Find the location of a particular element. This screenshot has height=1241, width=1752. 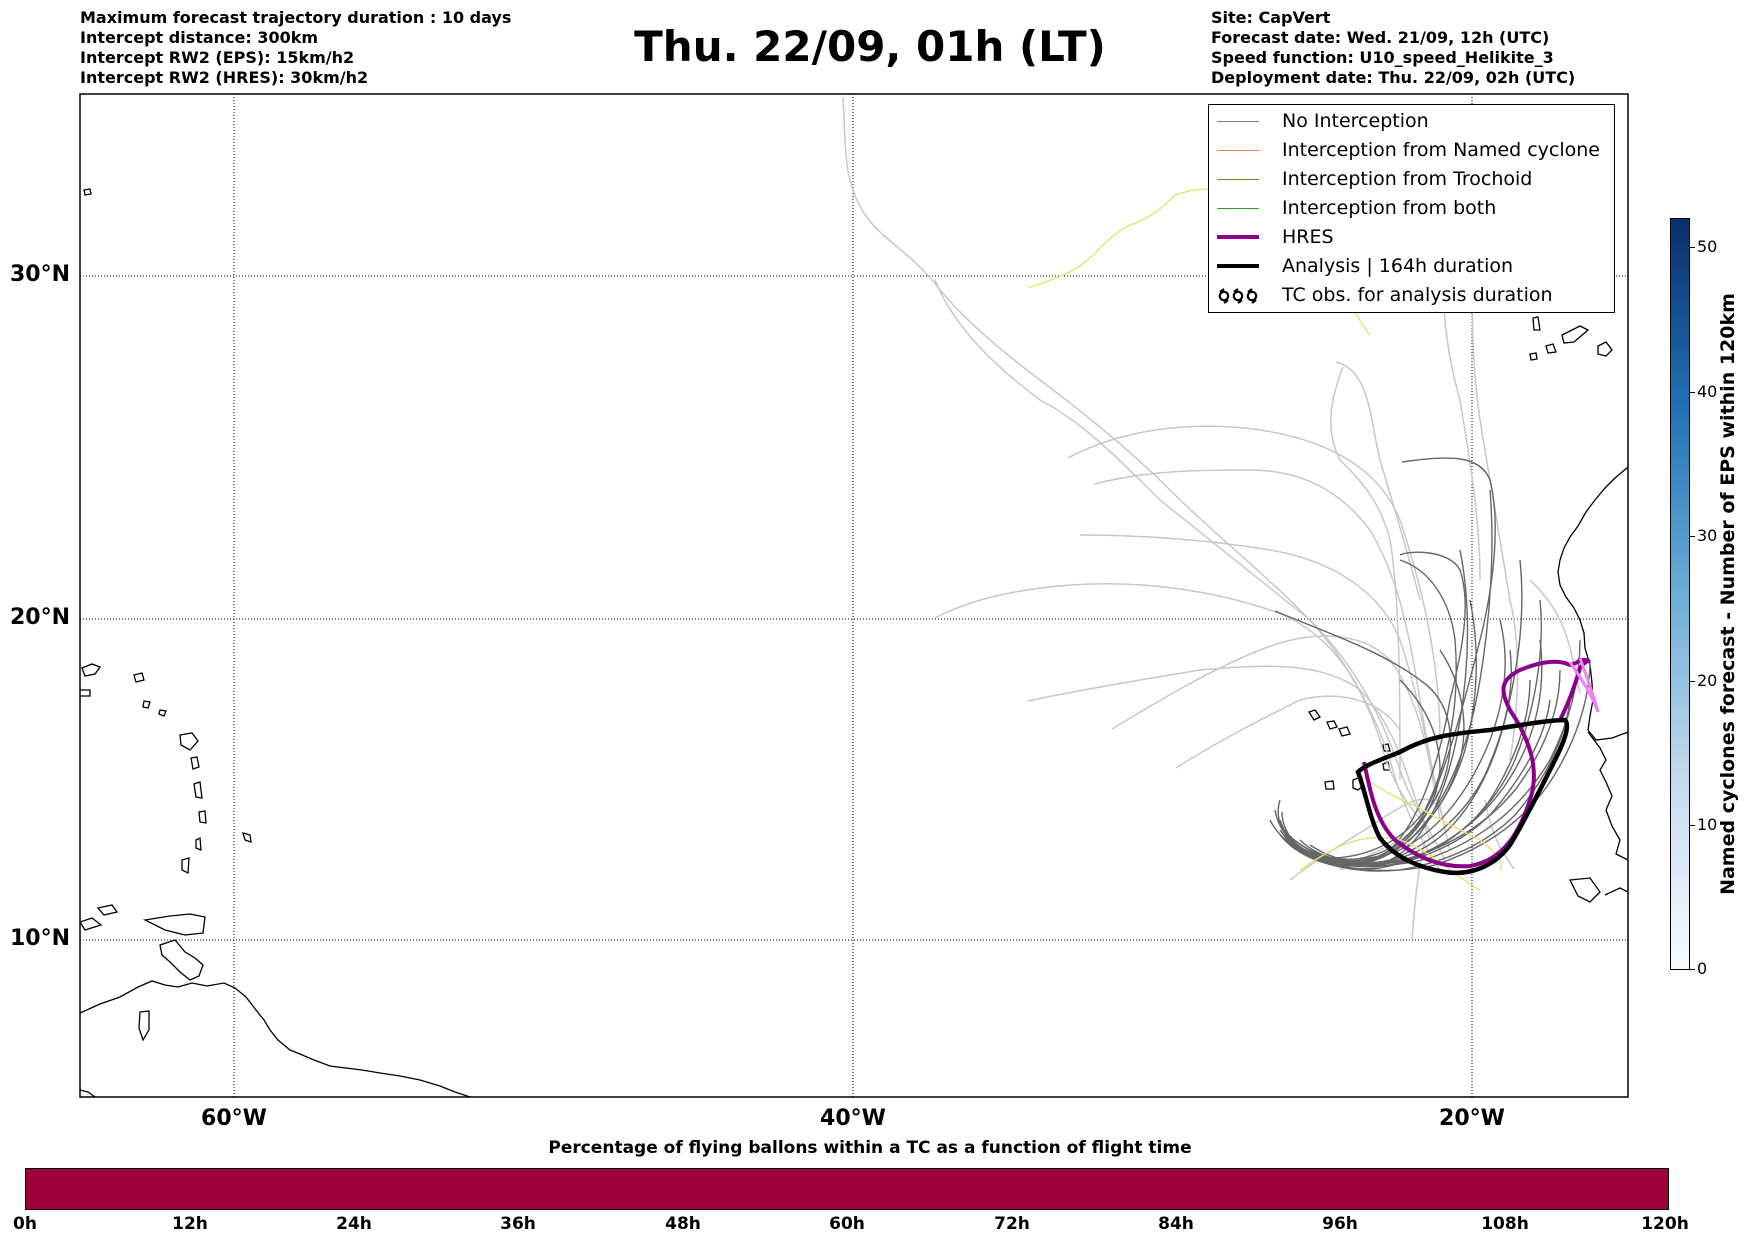

bermuda-island is located at coordinates (87, 192).